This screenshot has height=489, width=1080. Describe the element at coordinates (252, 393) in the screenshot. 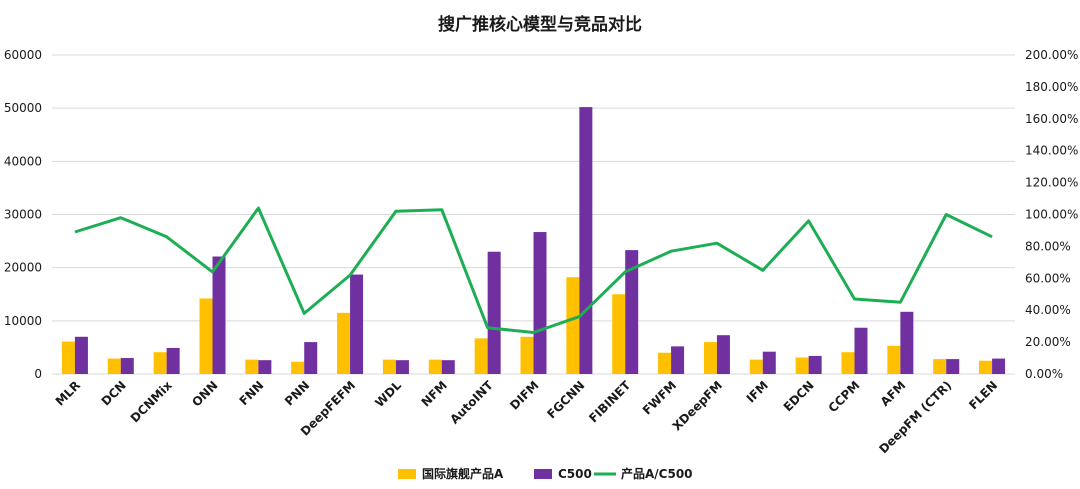

I see `category-label: FNN` at that location.